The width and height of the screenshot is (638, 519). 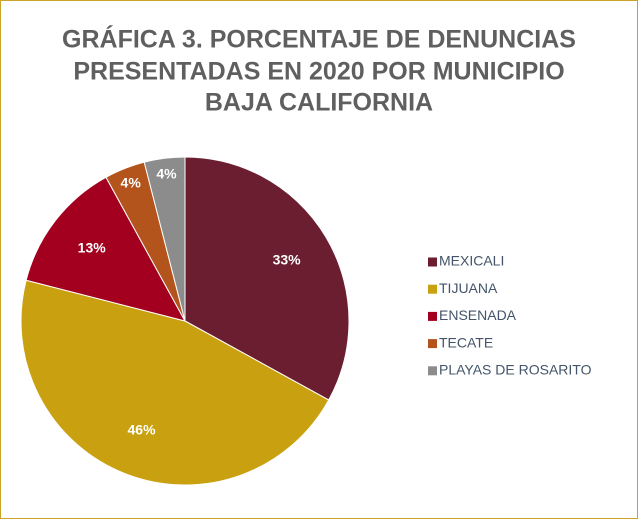 I want to click on data-label: 13%, so click(x=92, y=247).